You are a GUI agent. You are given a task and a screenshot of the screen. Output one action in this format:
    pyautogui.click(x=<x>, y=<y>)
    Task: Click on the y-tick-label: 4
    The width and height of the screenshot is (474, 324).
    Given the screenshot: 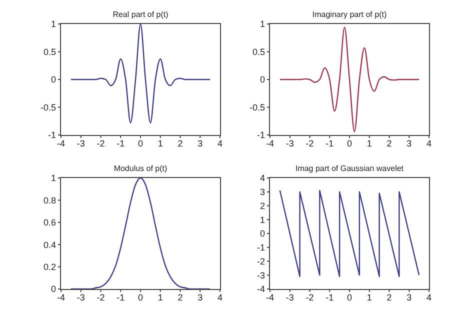 What is the action you would take?
    pyautogui.click(x=262, y=178)
    